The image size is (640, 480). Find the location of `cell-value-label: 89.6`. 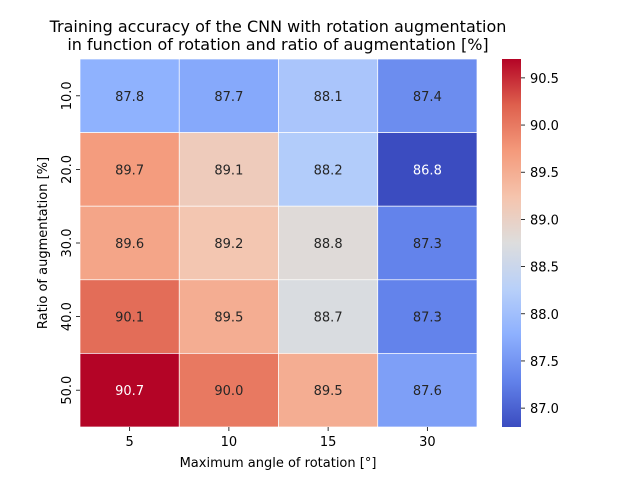

cell-value-label: 89.6 is located at coordinates (129, 244).